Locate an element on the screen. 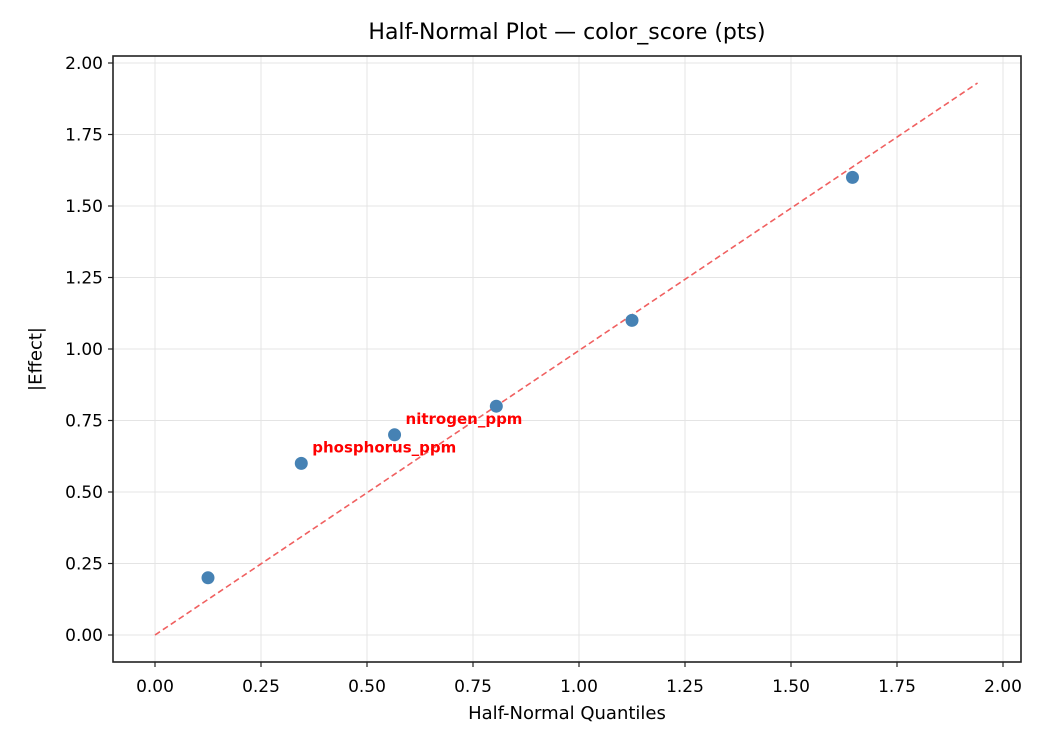  point-annotation: nitrogen_ppm is located at coordinates (464, 419).